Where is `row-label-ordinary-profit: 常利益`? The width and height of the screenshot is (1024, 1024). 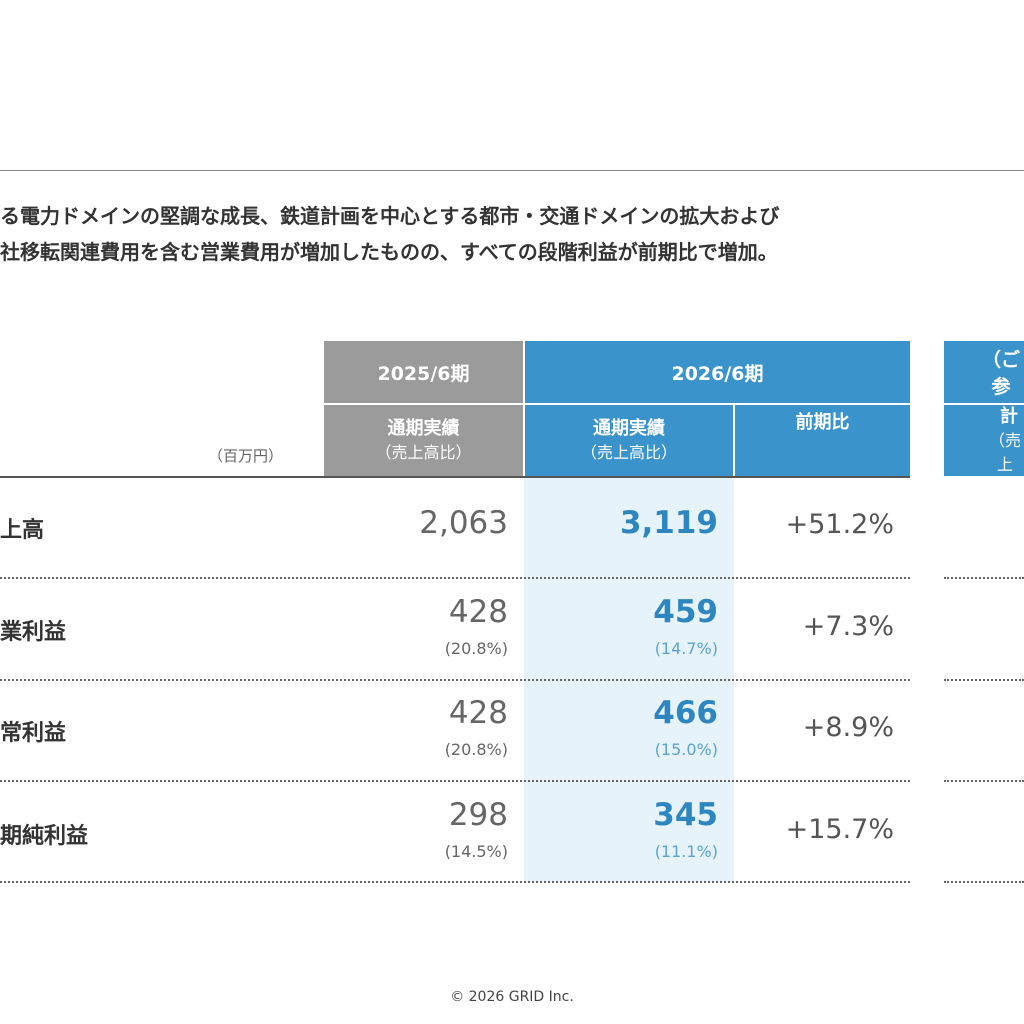
row-label-ordinary-profit: 常利益 is located at coordinates (33, 733).